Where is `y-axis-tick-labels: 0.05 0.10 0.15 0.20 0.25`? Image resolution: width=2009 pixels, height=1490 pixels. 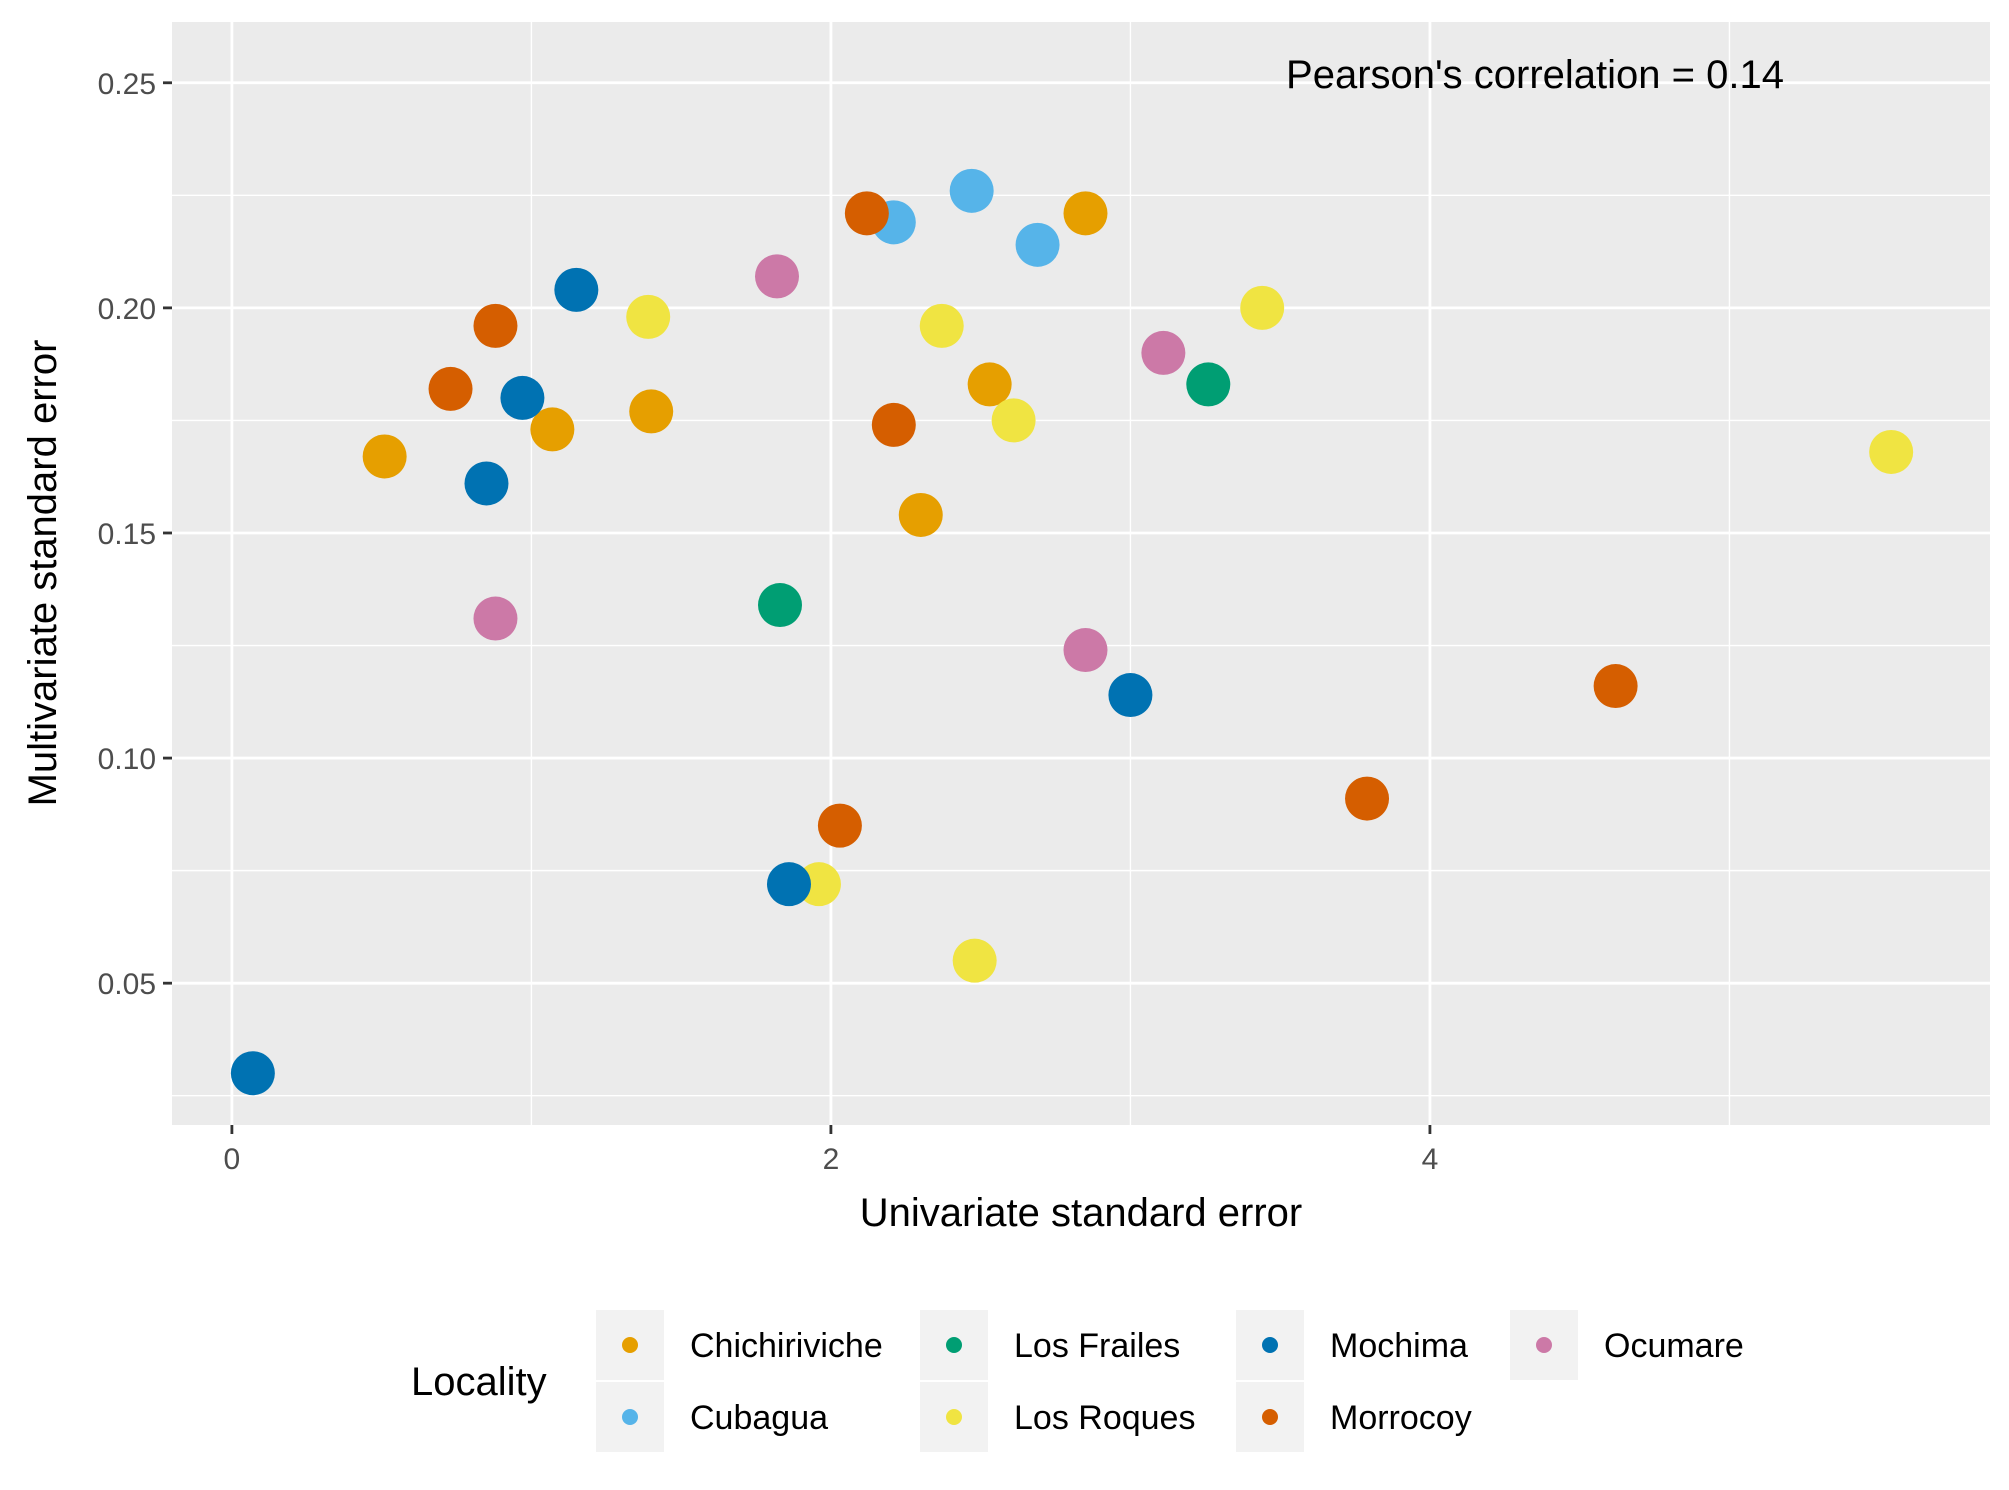 y-axis-tick-labels: 0.05 0.10 0.15 0.20 0.25 is located at coordinates (127, 534).